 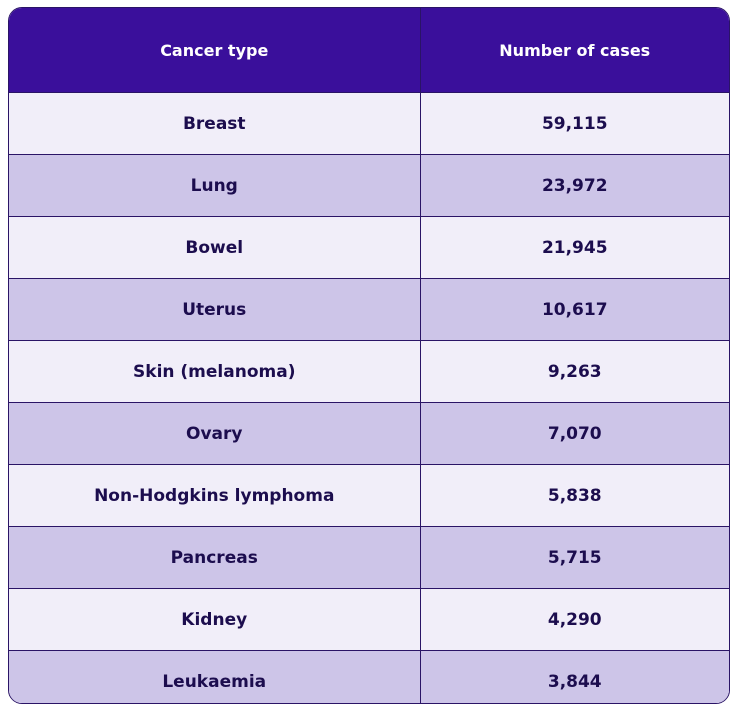 I want to click on case-count-cell: 59,115, so click(x=574, y=123).